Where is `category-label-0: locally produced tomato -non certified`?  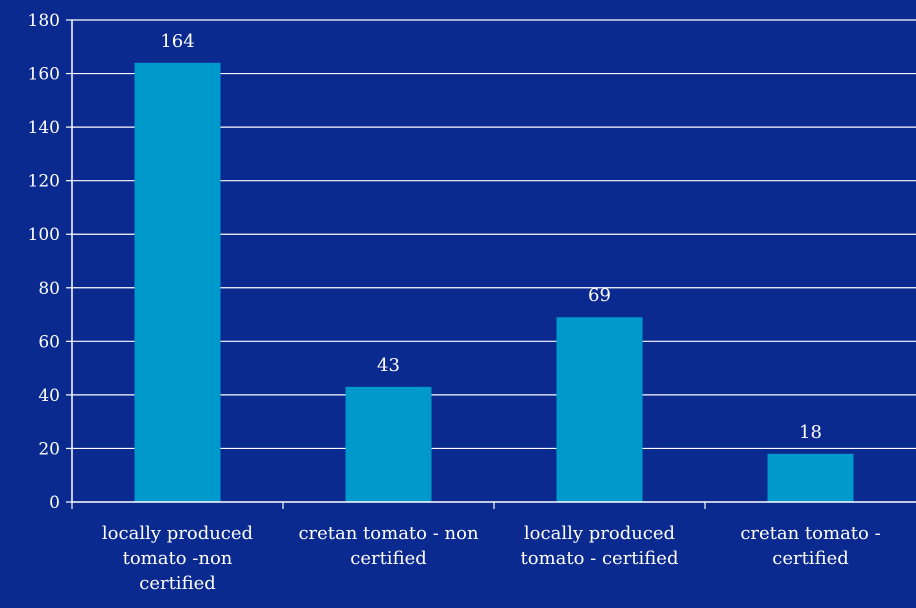
category-label-0: locally produced tomato -non certified is located at coordinates (177, 558).